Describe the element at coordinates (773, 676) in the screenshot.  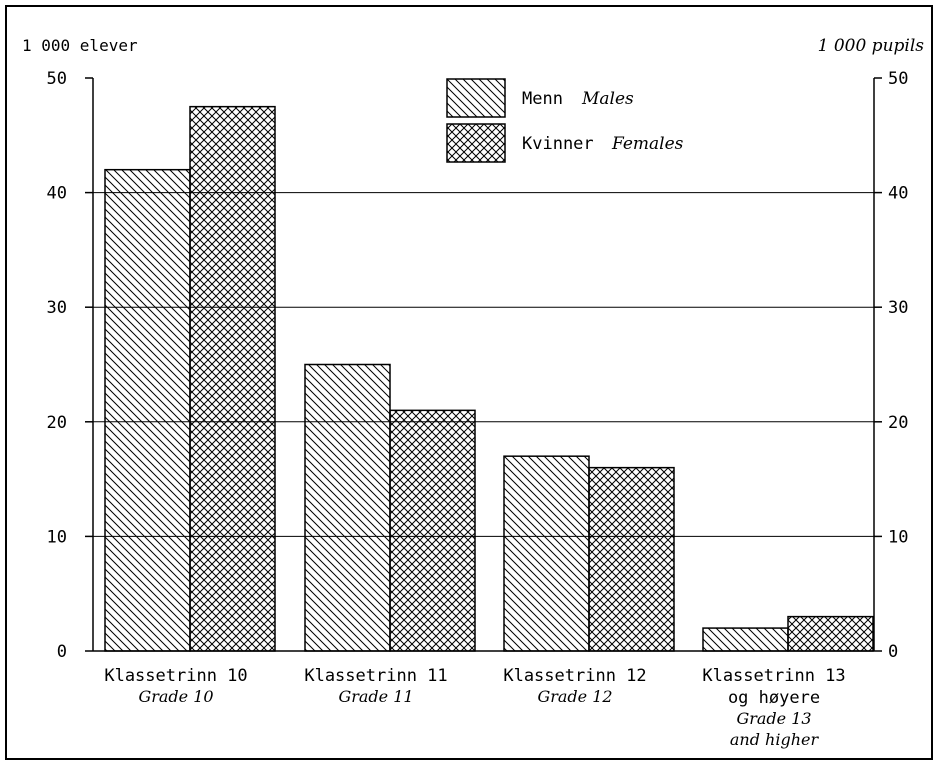
I see `category-label: Klassetrinn 13` at that location.